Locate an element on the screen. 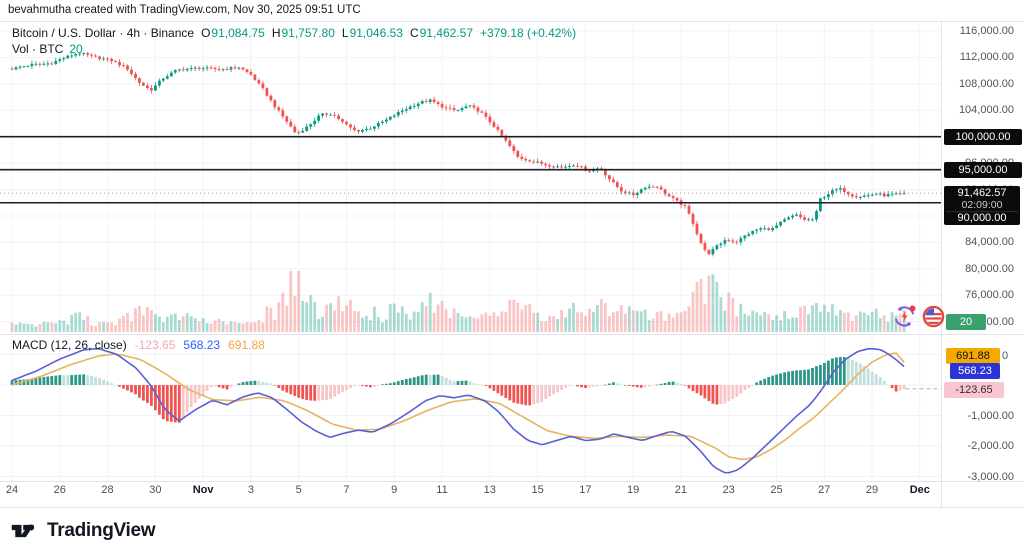  macd-axis-hidden-zero-label: 0 is located at coordinates (1005, 356).